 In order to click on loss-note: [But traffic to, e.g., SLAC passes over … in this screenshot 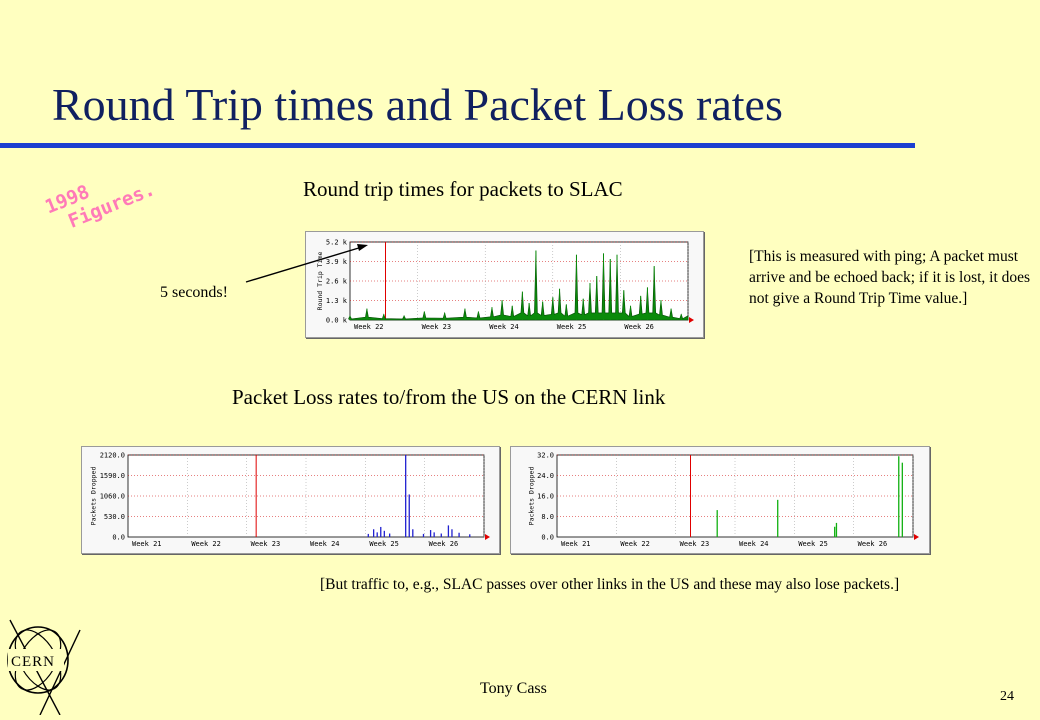, I will do `click(610, 584)`.